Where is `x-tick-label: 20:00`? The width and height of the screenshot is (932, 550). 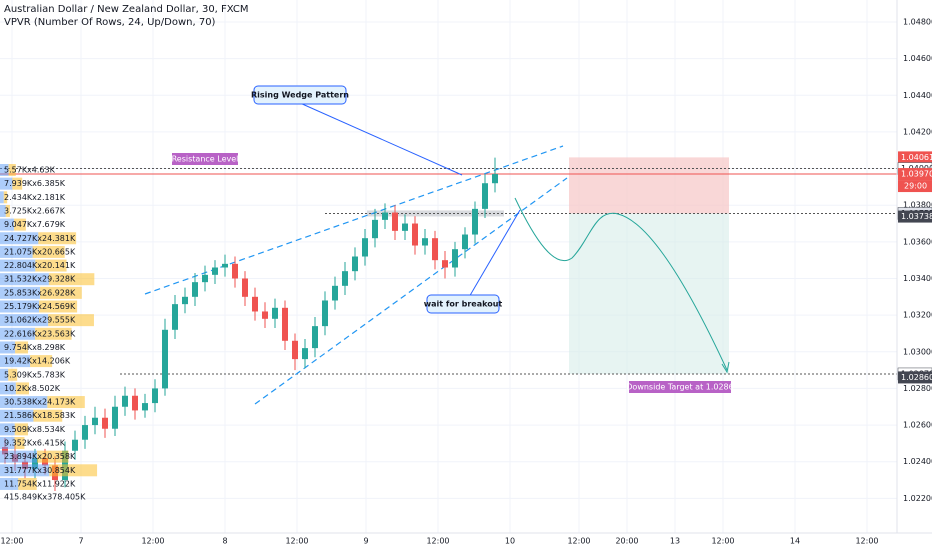
x-tick-label: 20:00 is located at coordinates (626, 541).